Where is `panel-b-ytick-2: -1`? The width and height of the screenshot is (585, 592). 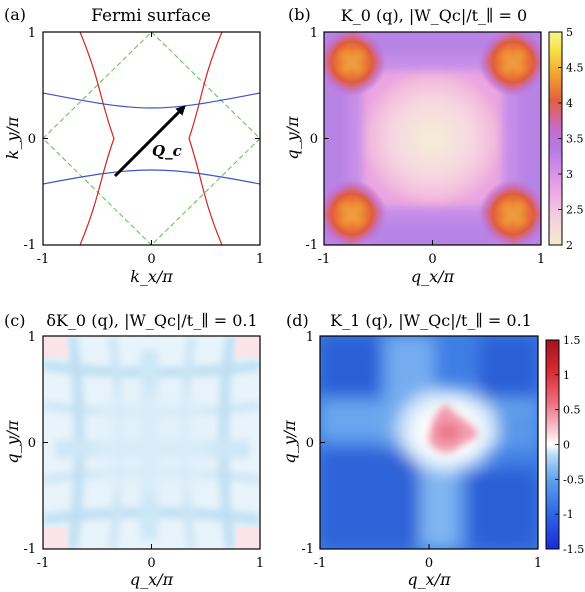 panel-b-ytick-2: -1 is located at coordinates (311, 245).